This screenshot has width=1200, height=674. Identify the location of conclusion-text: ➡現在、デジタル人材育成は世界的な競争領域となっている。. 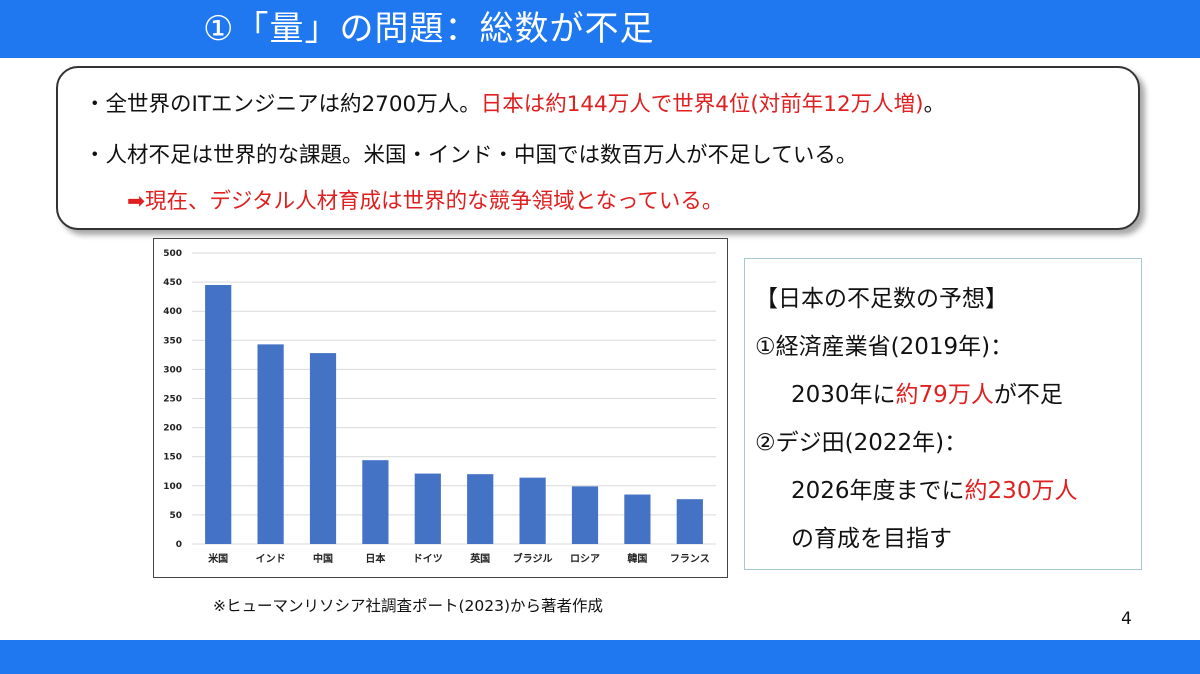
(425, 201).